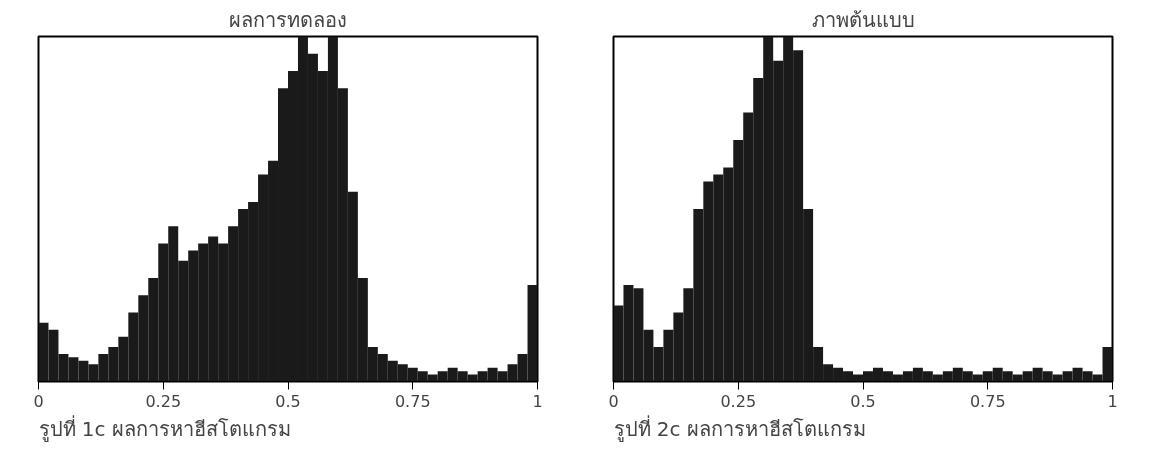 Image resolution: width=1154 pixels, height=449 pixels. What do you see at coordinates (164, 428) in the screenshot?
I see `text: รูปที่ 1c ผลการหาฮีสโตแกรม` at bounding box center [164, 428].